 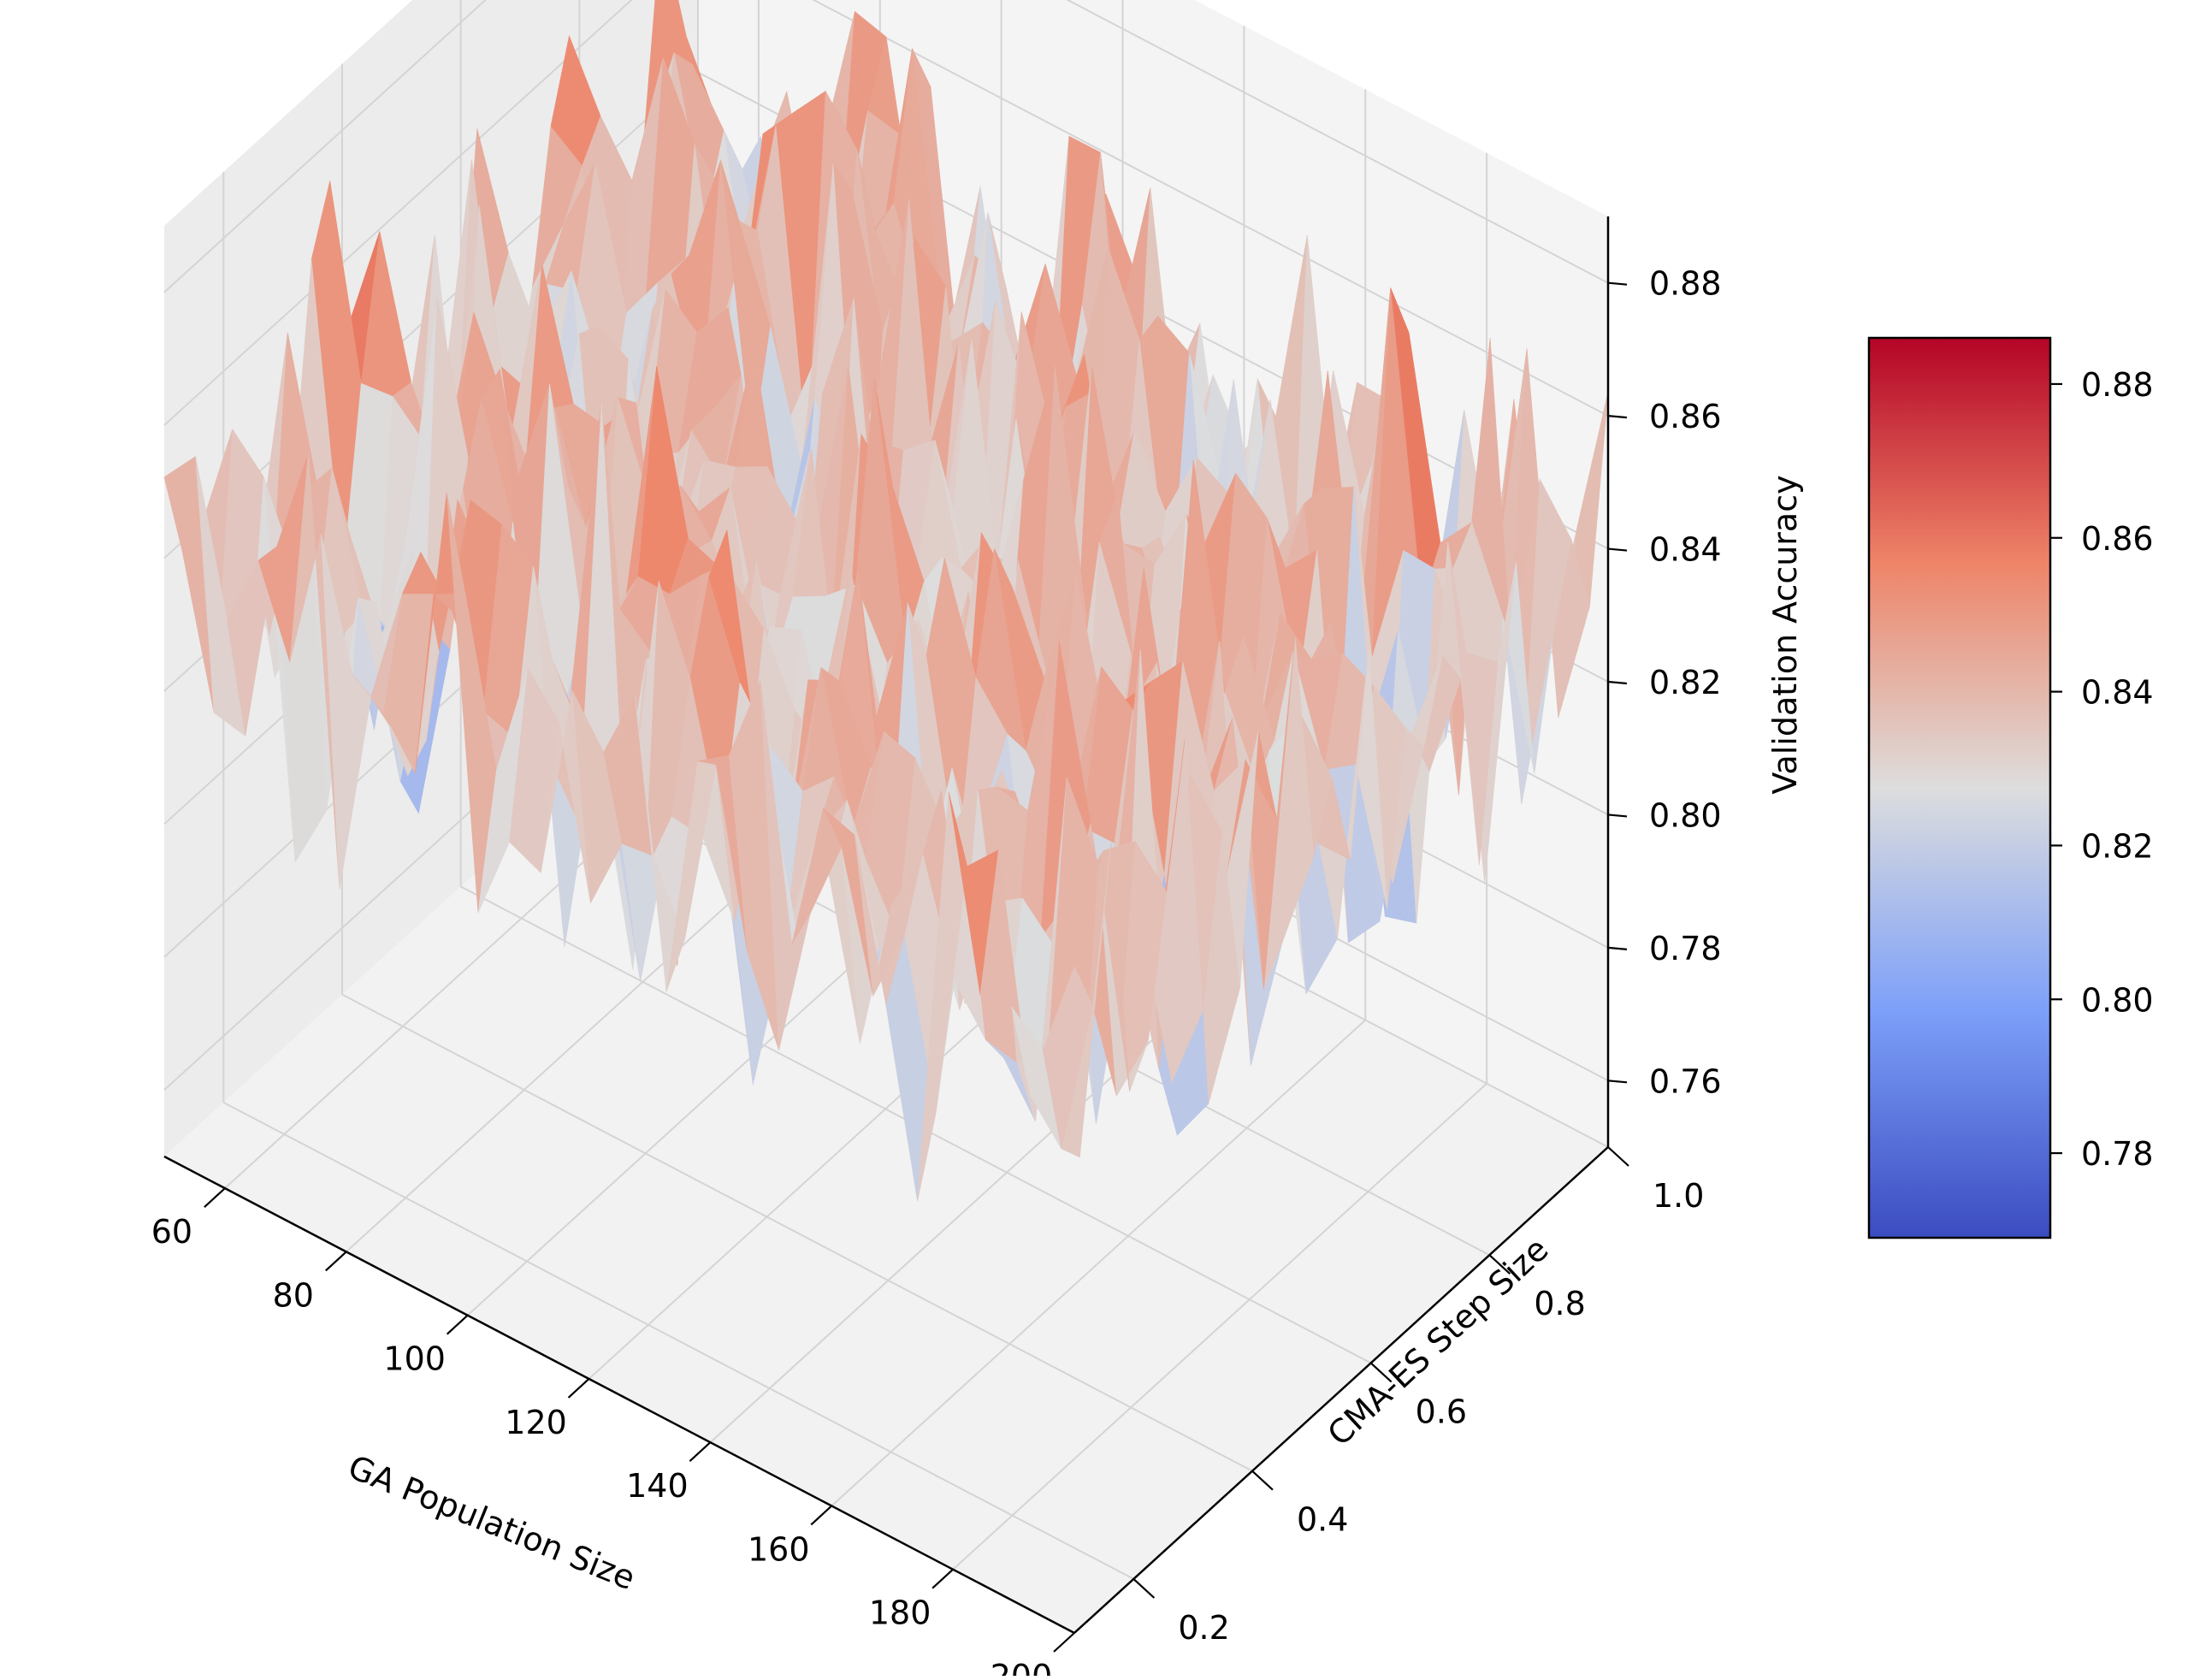 What do you see at coordinates (1685, 815) in the screenshot?
I see `z-tick-label: 0.80` at bounding box center [1685, 815].